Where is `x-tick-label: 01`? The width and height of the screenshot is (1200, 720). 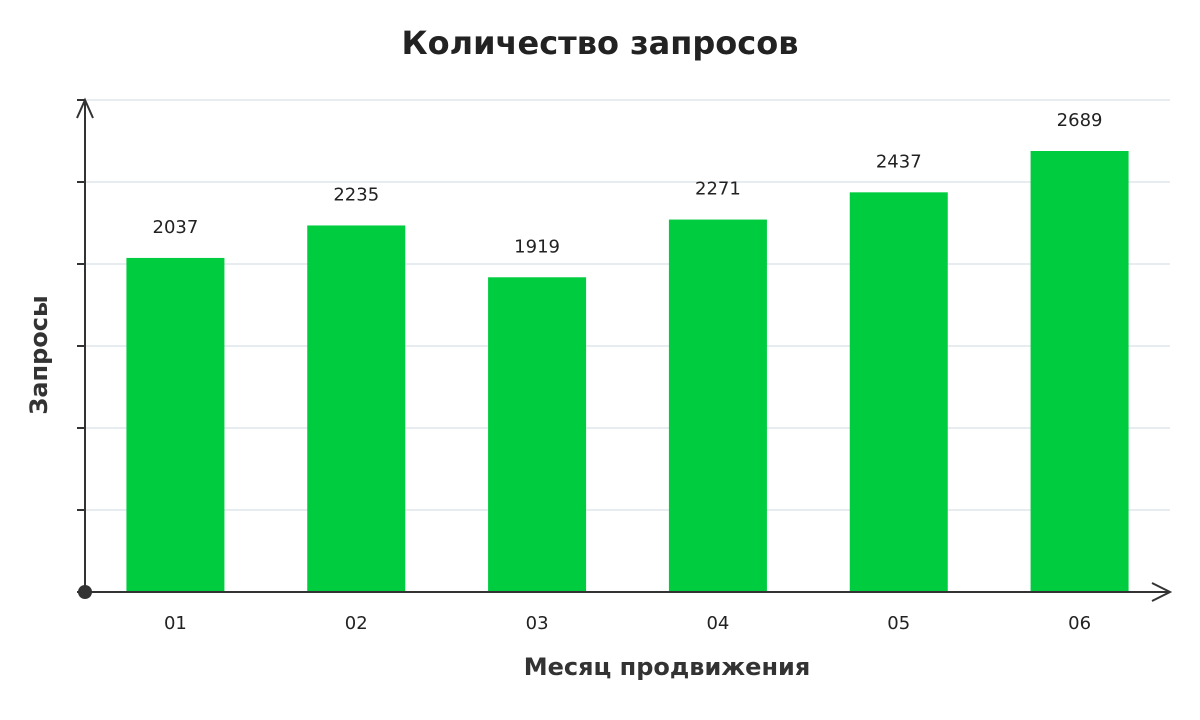
x-tick-label: 01 is located at coordinates (175, 623).